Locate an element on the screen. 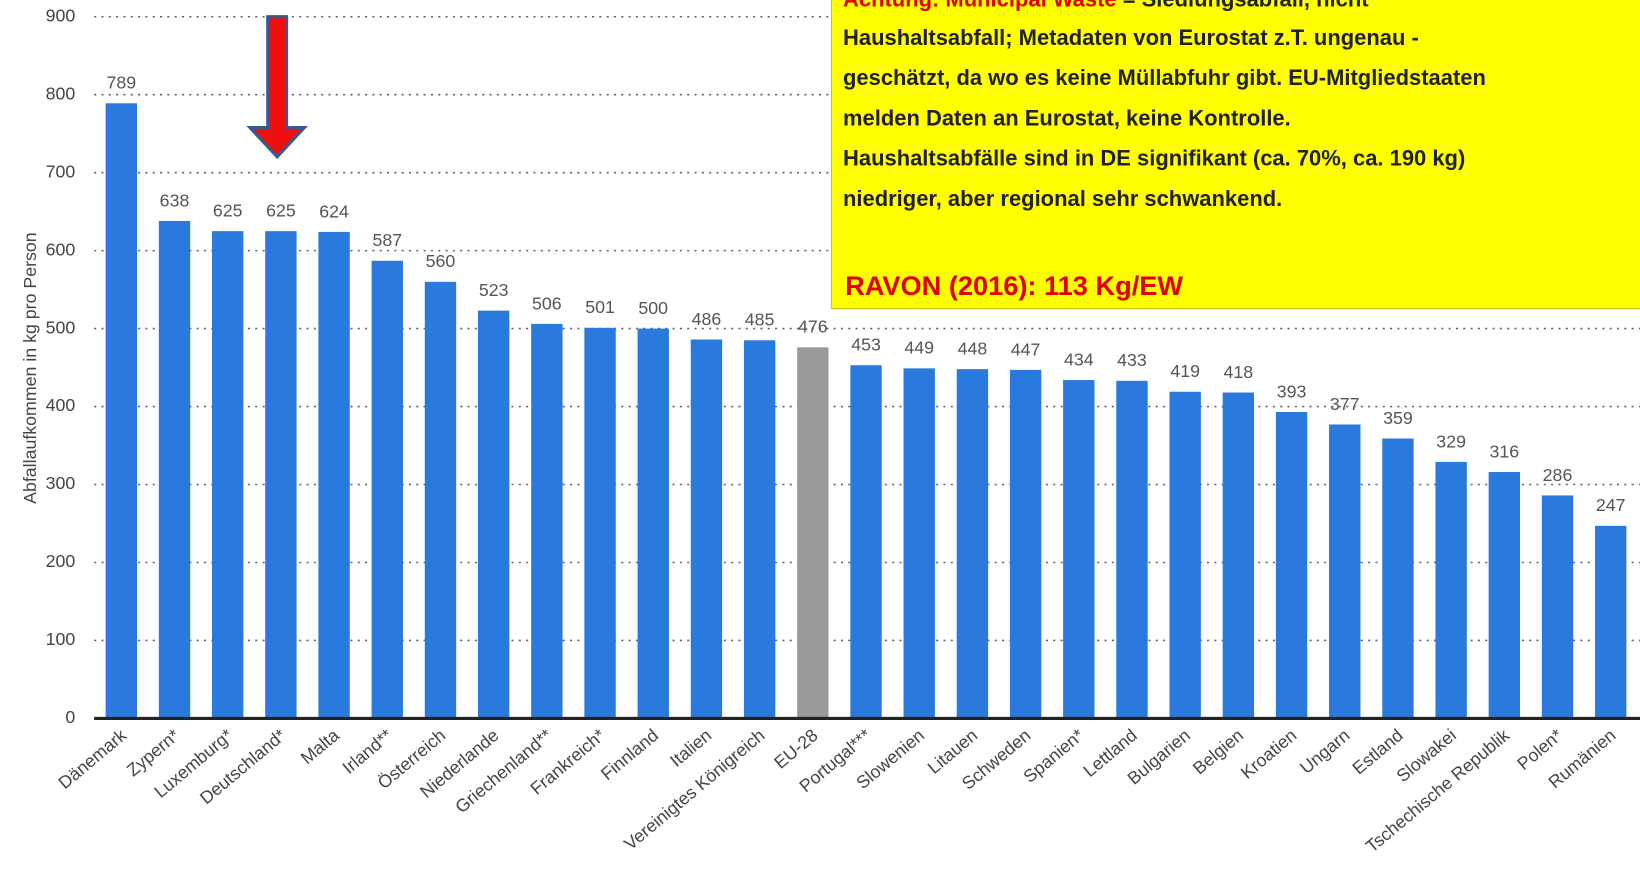 This screenshot has width=1640, height=892. value-label: 485 is located at coordinates (760, 320).